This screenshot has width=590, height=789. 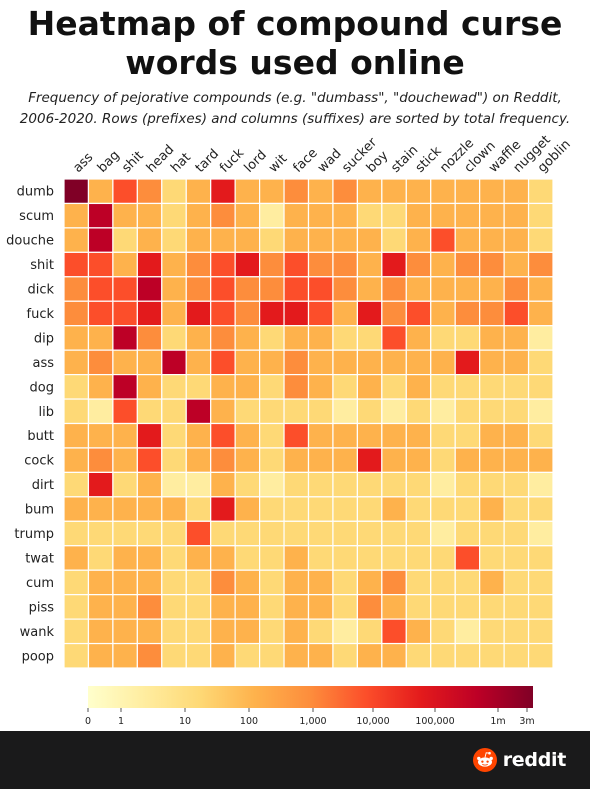 What do you see at coordinates (76, 631) in the screenshot?
I see `heatmap-cell-wank-ass` at bounding box center [76, 631].